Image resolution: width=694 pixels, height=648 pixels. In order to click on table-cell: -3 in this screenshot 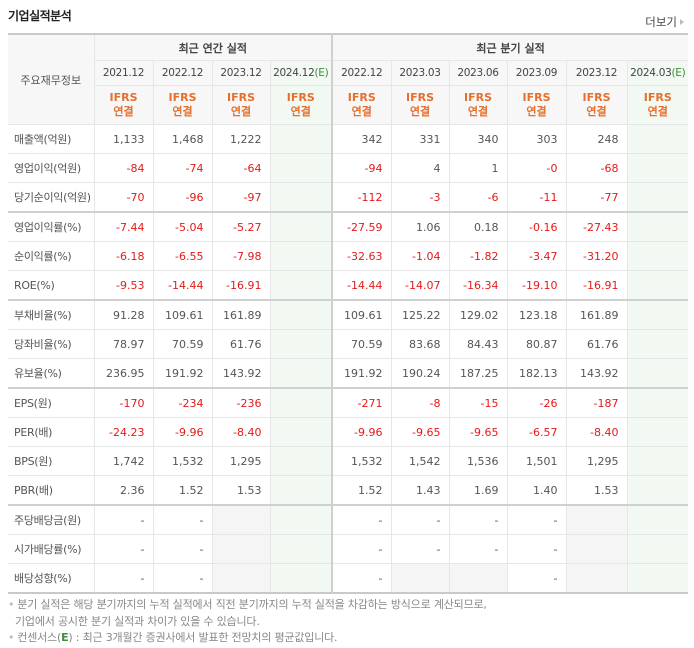, I will do `click(420, 197)`.